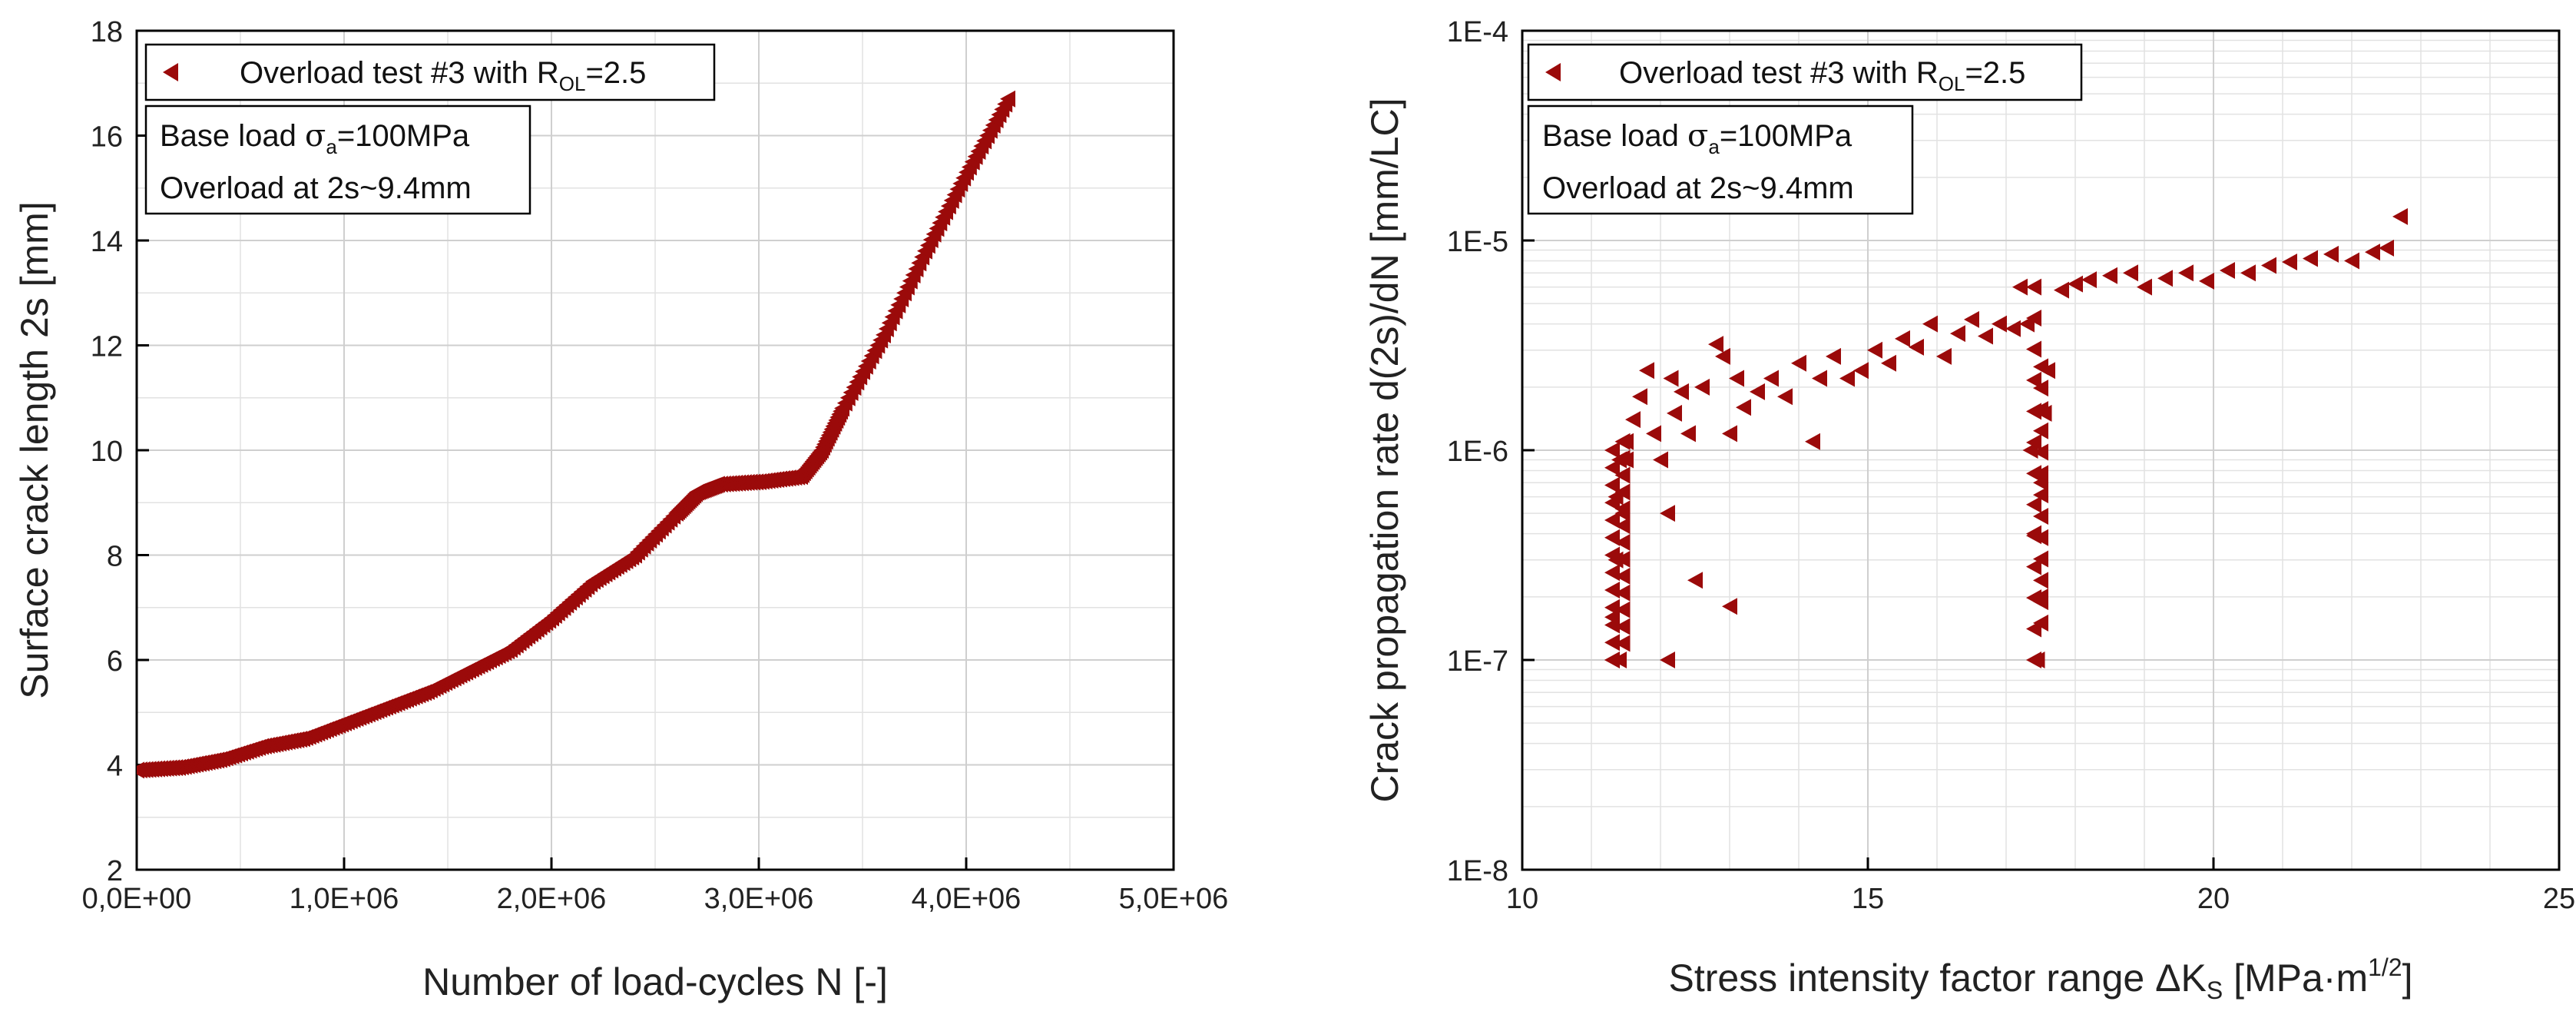 The image size is (2576, 1018). I want to click on right-info-line2: Overload at 2s~9.4mm, so click(1698, 188).